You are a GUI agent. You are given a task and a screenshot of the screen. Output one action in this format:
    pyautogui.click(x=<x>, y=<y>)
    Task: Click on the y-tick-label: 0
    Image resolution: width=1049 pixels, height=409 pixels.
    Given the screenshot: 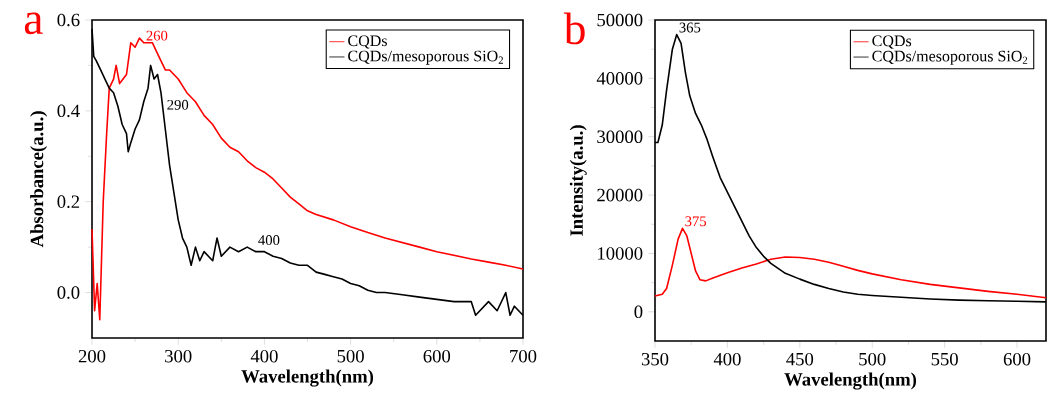 What is the action you would take?
    pyautogui.click(x=638, y=312)
    